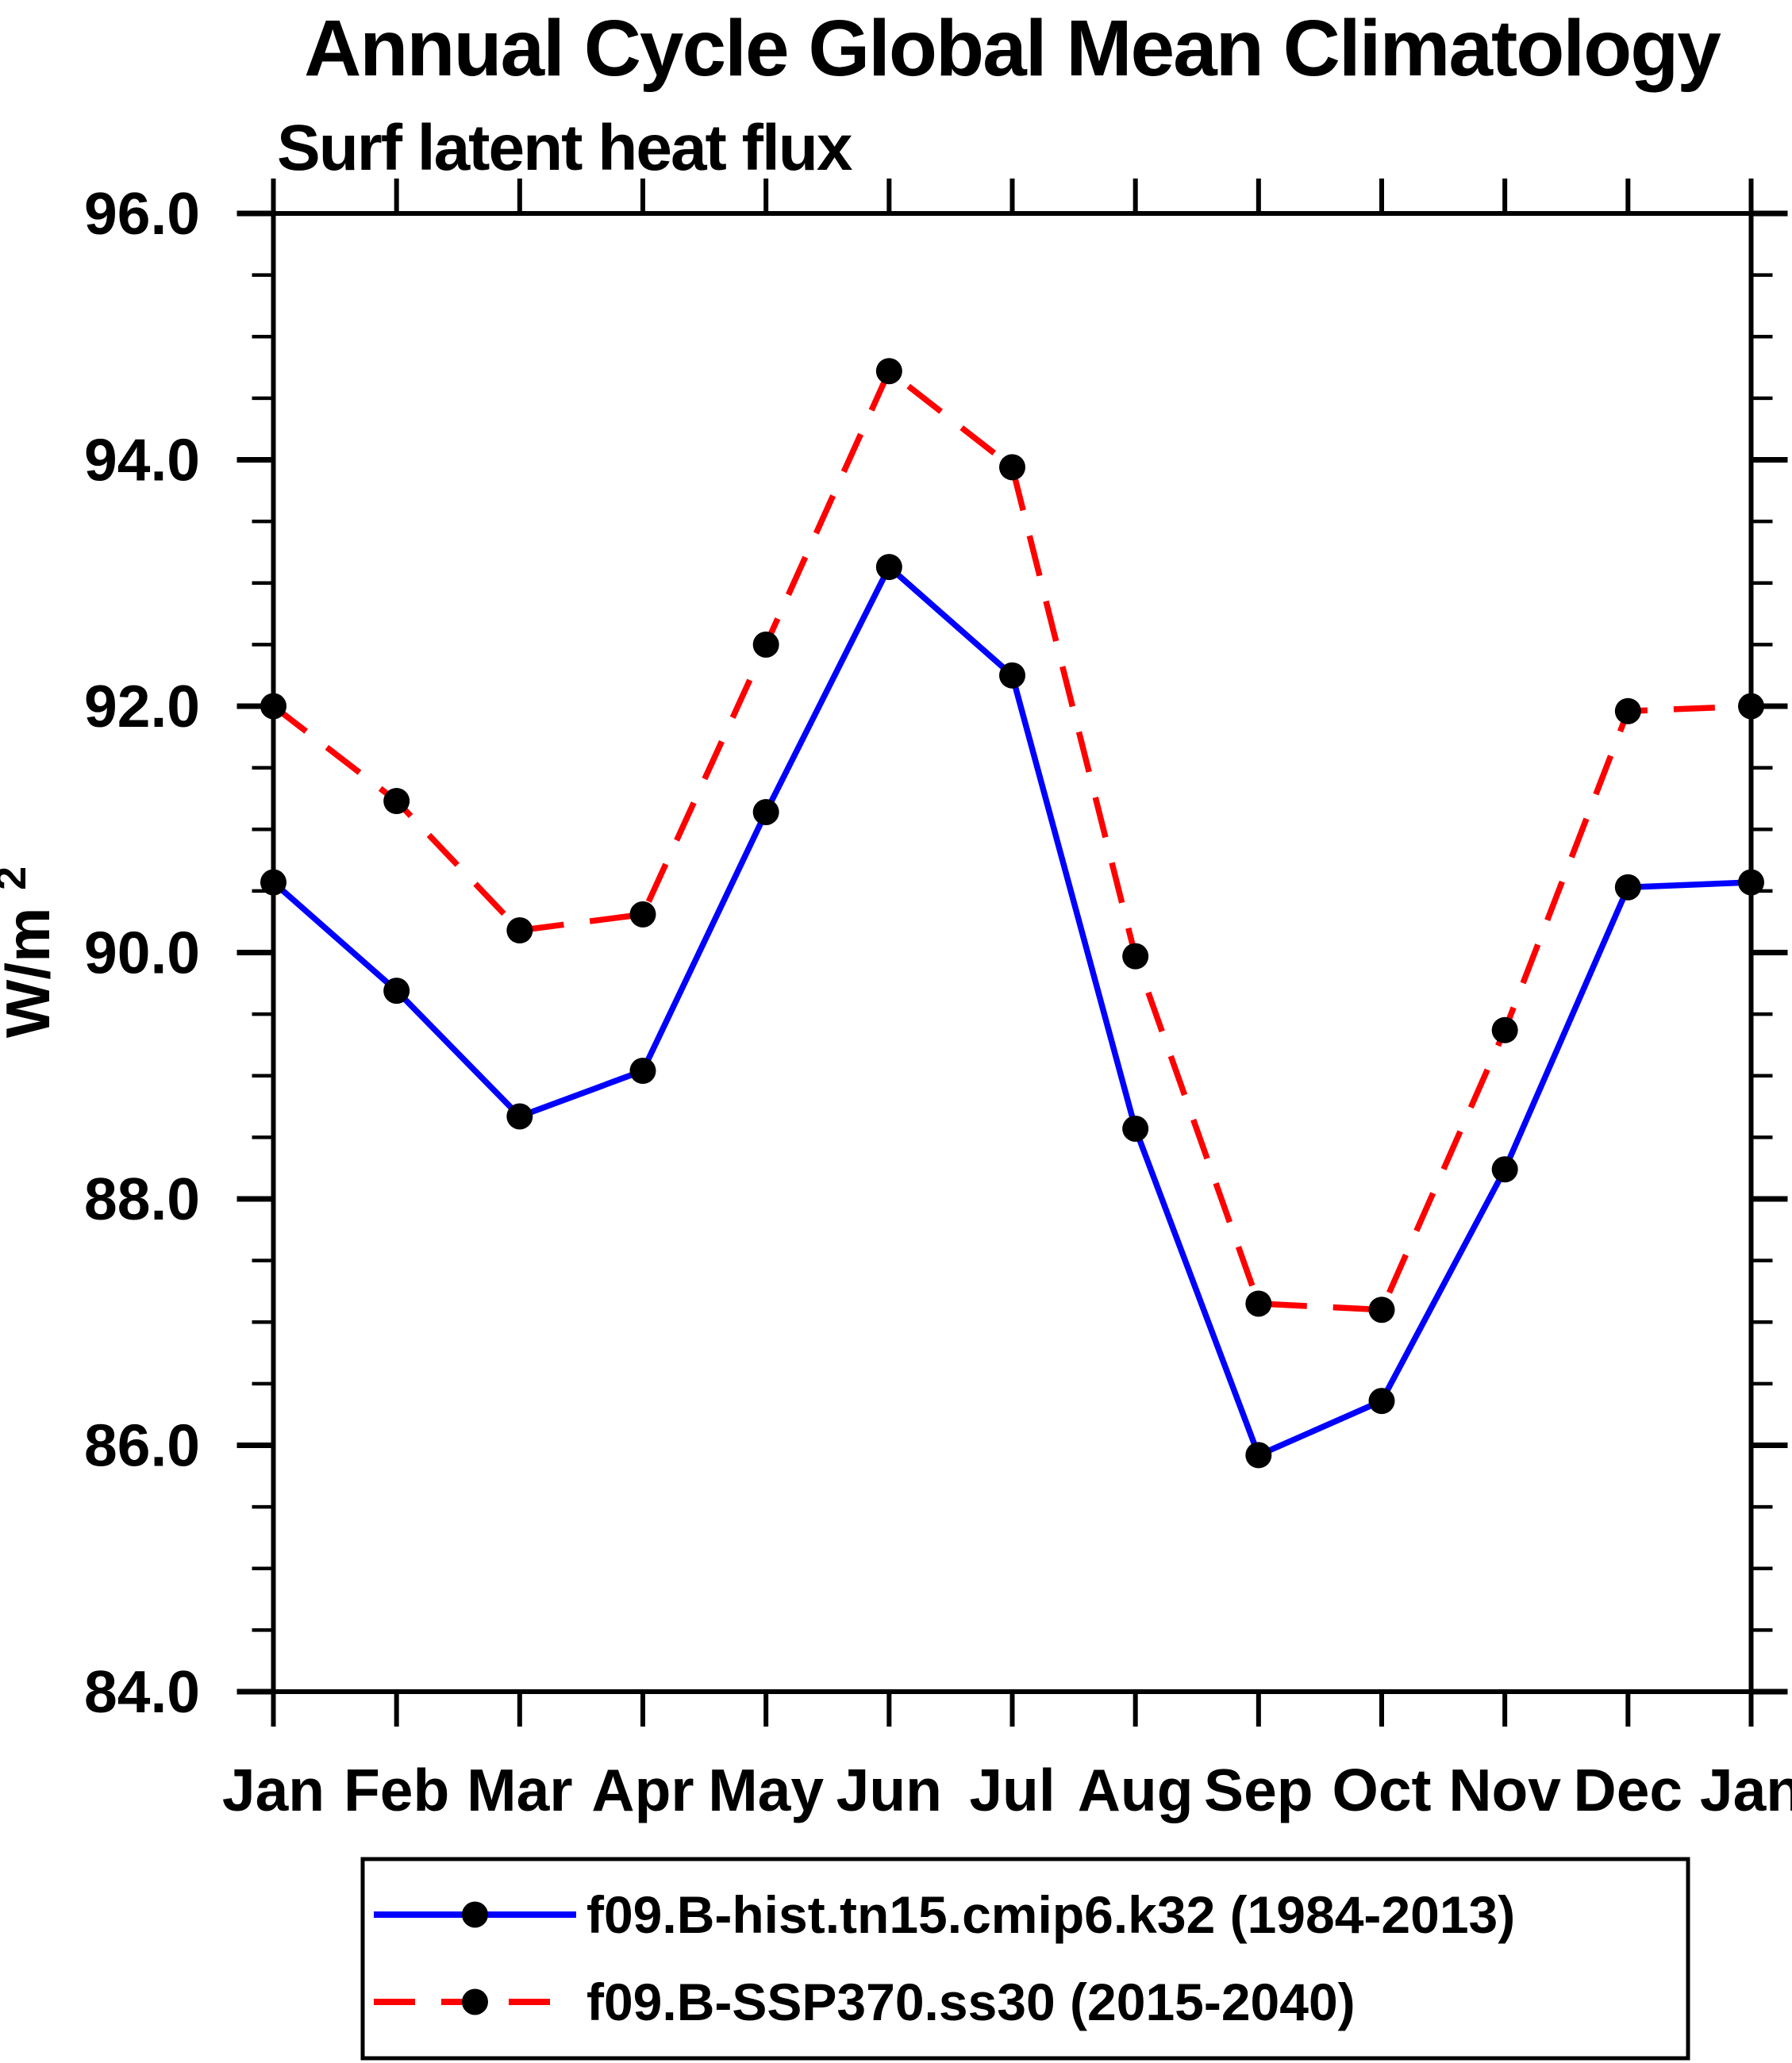 The image size is (1792, 2063). What do you see at coordinates (765, 644) in the screenshot?
I see `data-point-ssp370-May` at bounding box center [765, 644].